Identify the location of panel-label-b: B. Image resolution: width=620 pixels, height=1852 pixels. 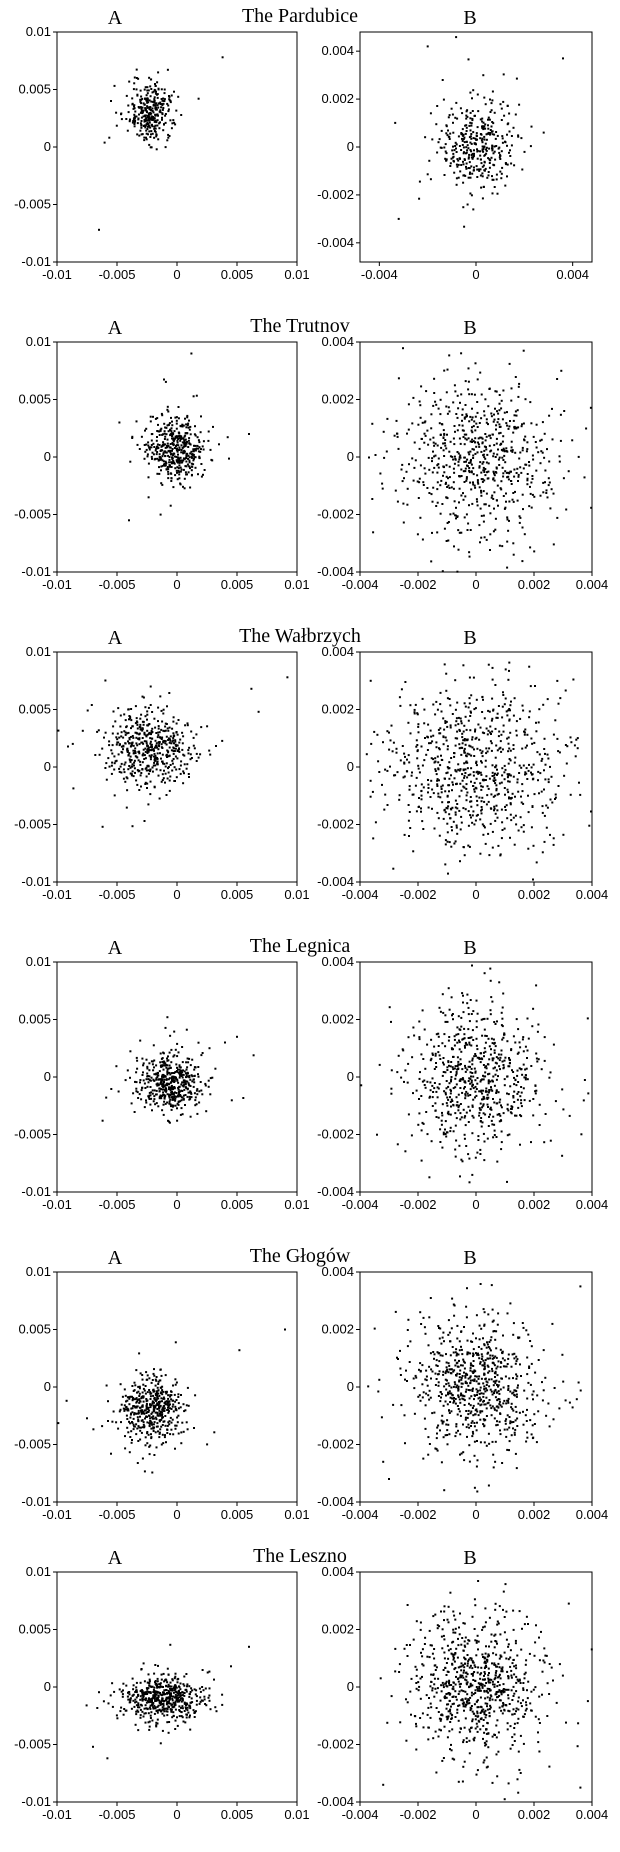
(469, 1258).